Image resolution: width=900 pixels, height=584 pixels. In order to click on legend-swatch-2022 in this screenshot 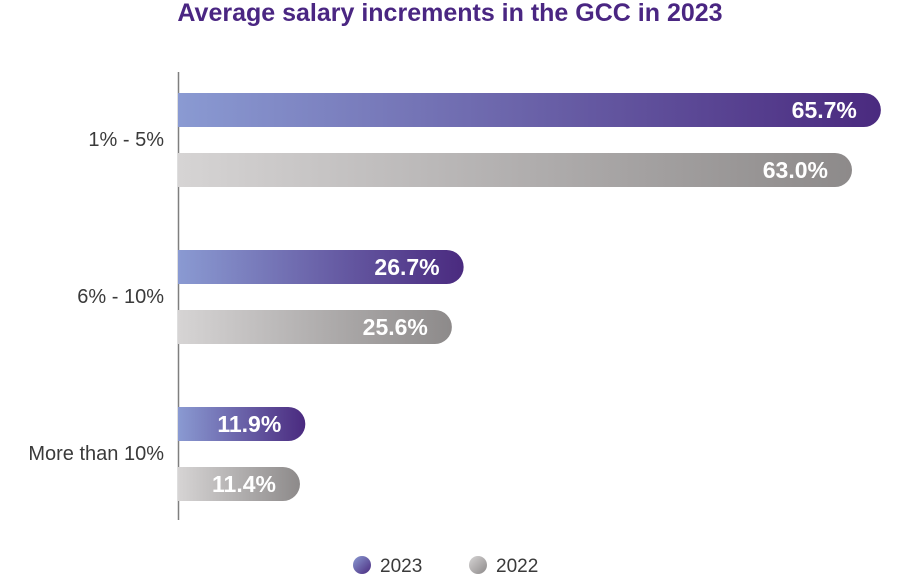, I will do `click(478, 565)`.